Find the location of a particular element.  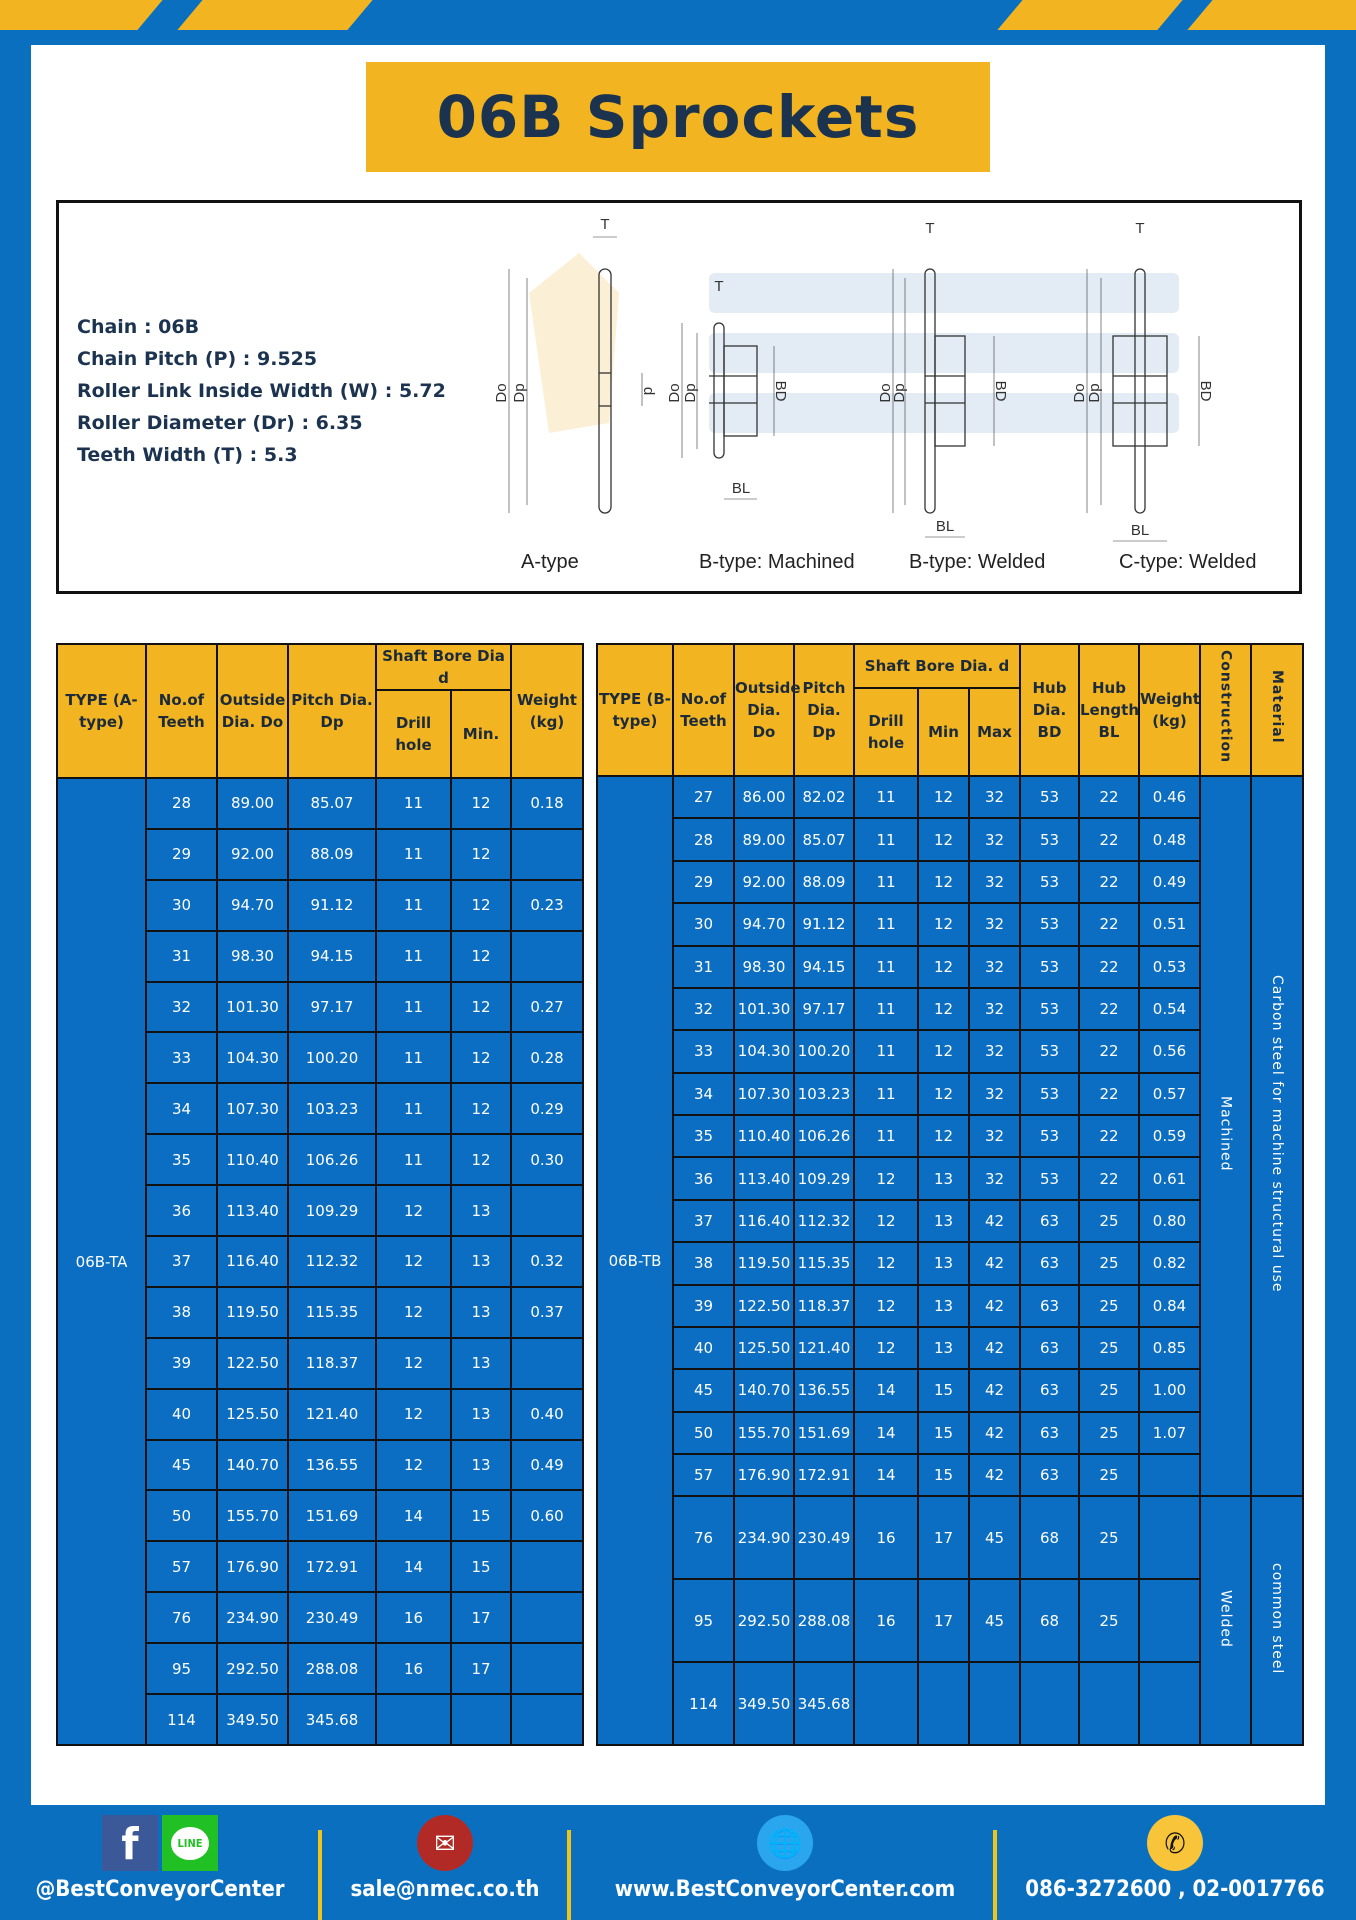

table-row: 37 116.40 112.32 12 13 0.32 is located at coordinates (321, 1261).